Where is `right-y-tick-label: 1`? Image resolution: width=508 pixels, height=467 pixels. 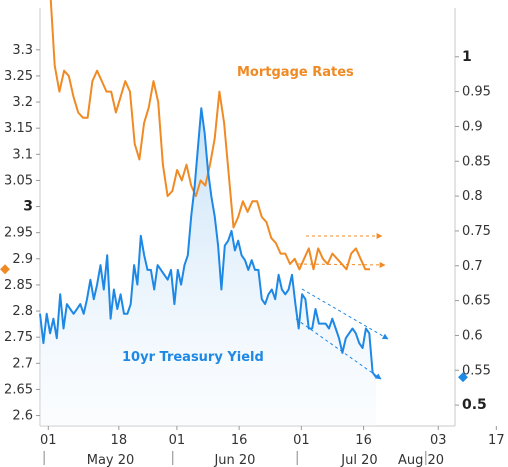 right-y-tick-label: 1 is located at coordinates (467, 57).